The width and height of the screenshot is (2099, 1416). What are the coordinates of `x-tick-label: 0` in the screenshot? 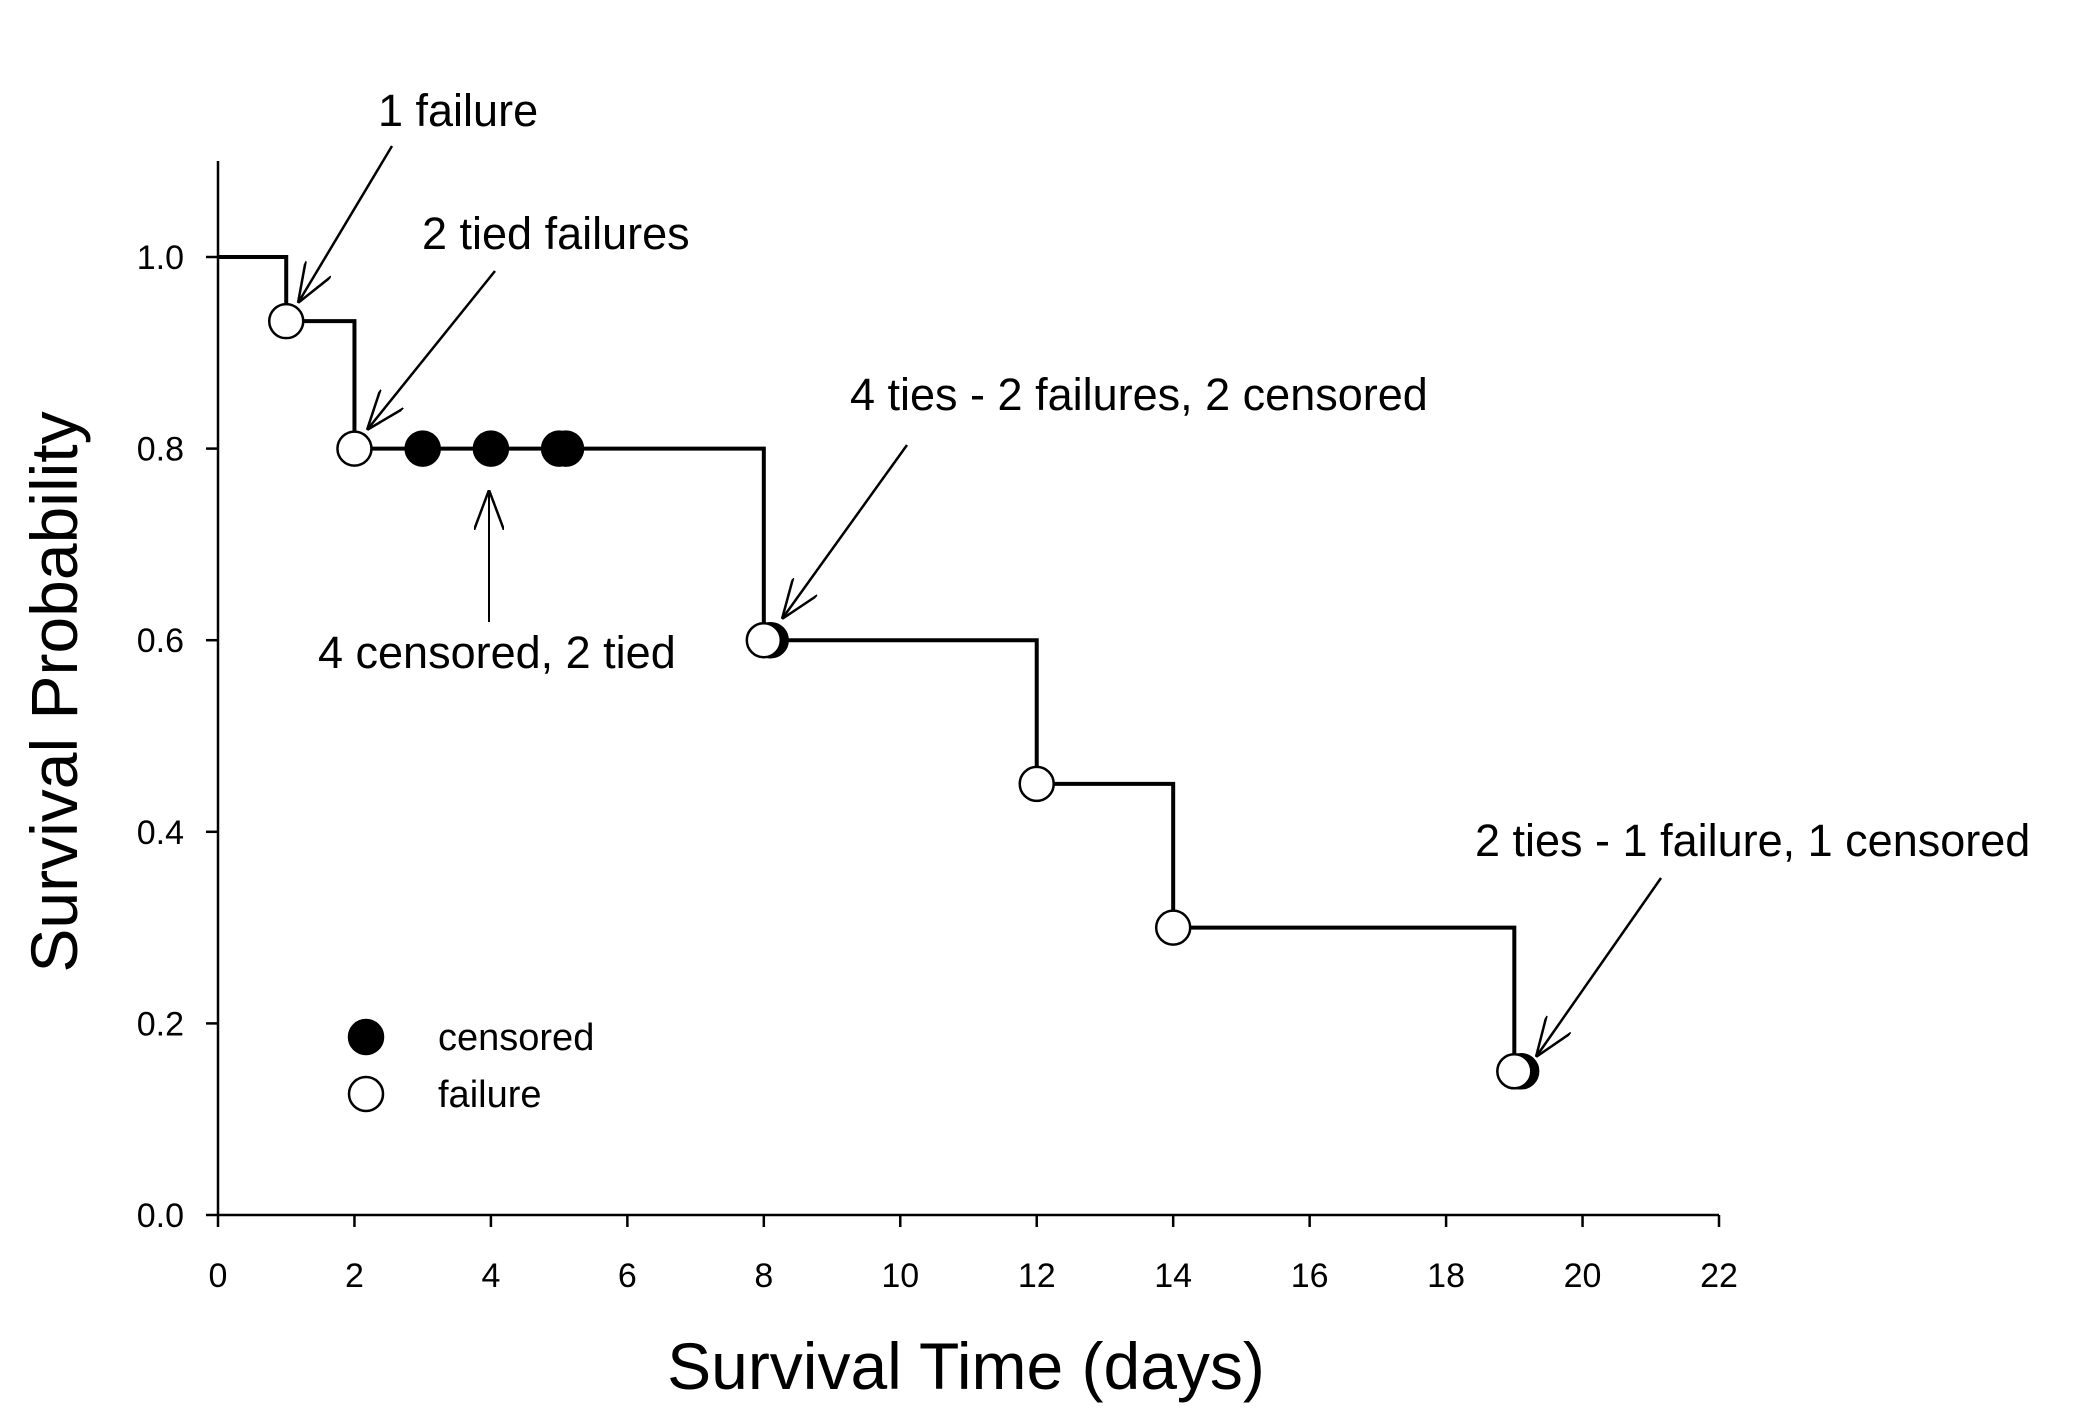 It's located at (218, 1276).